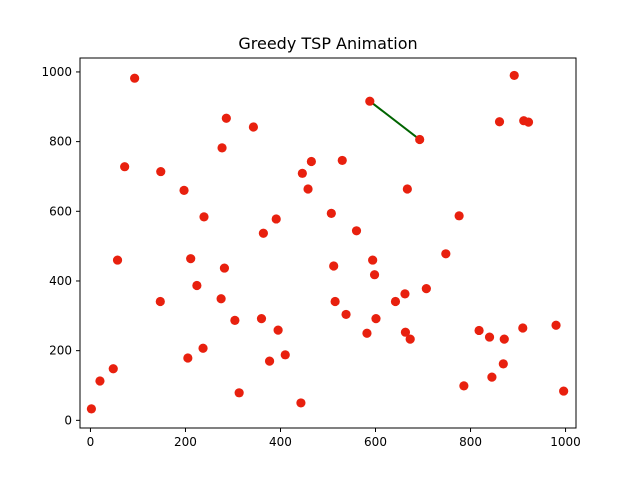  What do you see at coordinates (470, 442) in the screenshot?
I see `x-tick-label: 800` at bounding box center [470, 442].